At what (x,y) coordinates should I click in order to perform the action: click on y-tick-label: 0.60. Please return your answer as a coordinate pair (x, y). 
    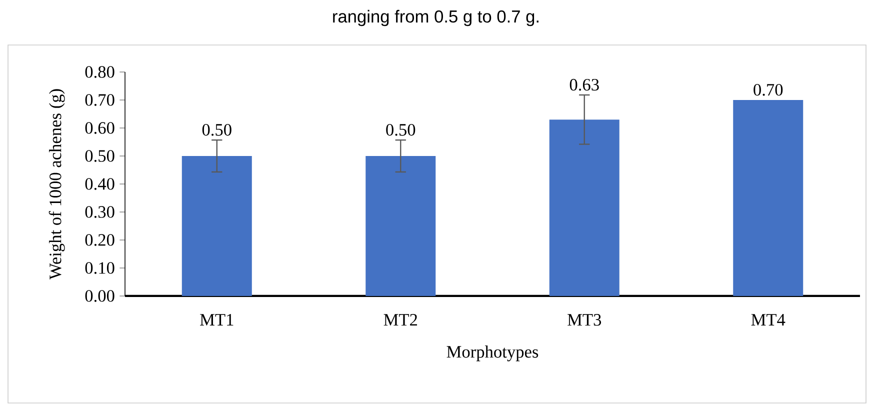
    Looking at the image, I should click on (99, 128).